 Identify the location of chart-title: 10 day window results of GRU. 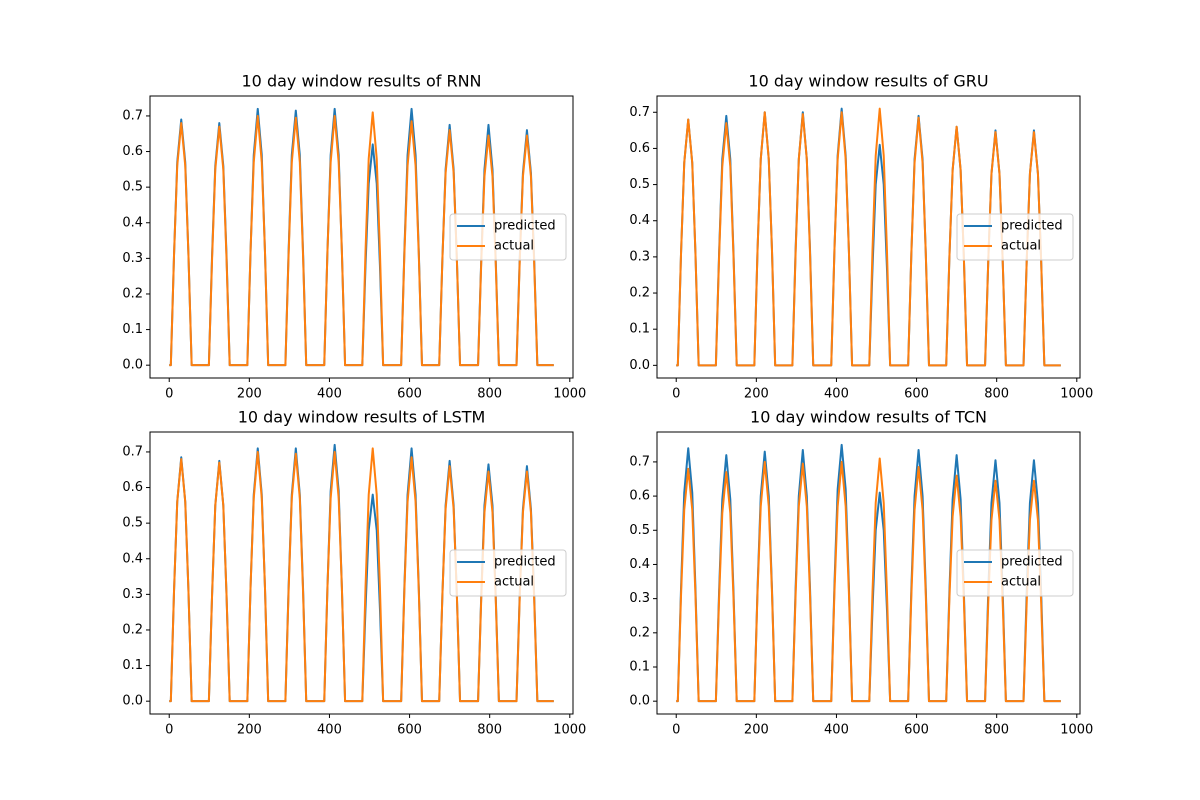
(868, 81).